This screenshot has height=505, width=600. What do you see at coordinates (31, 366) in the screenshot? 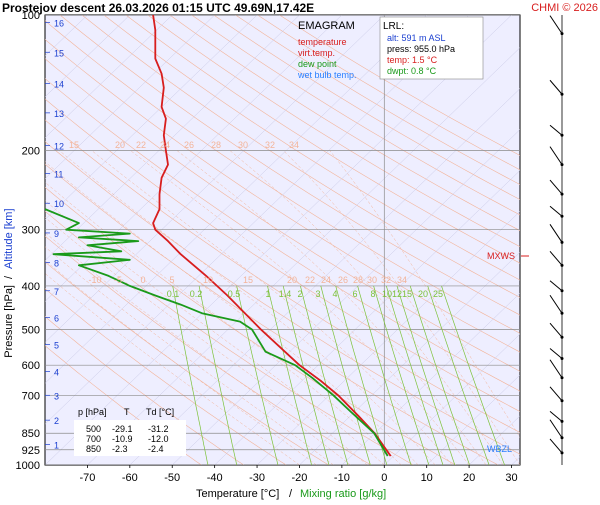
I see `pressure-tick-label: 600` at bounding box center [31, 366].